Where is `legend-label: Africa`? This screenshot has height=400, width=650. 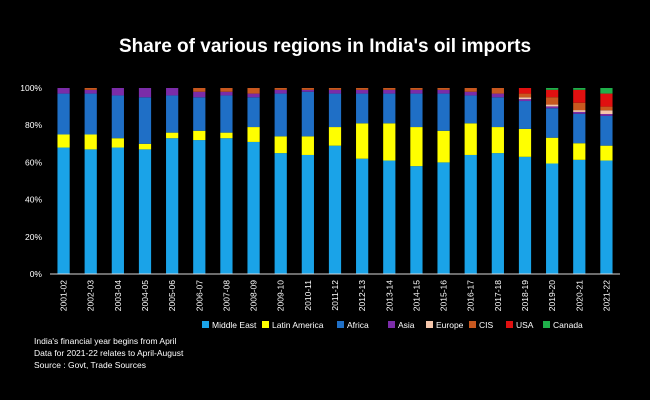
legend-label: Africa is located at coordinates (358, 325).